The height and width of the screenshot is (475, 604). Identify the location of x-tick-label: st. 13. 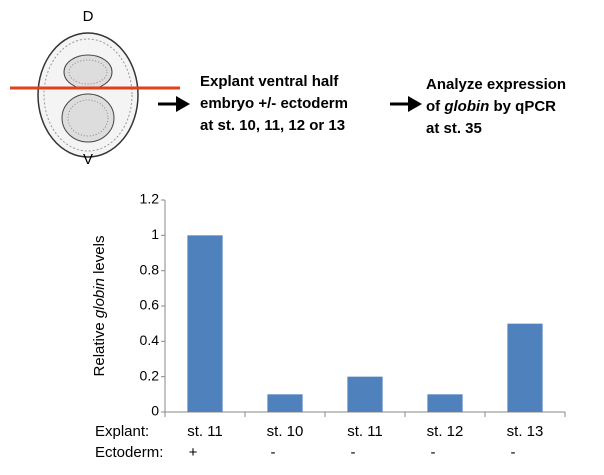
(525, 431).